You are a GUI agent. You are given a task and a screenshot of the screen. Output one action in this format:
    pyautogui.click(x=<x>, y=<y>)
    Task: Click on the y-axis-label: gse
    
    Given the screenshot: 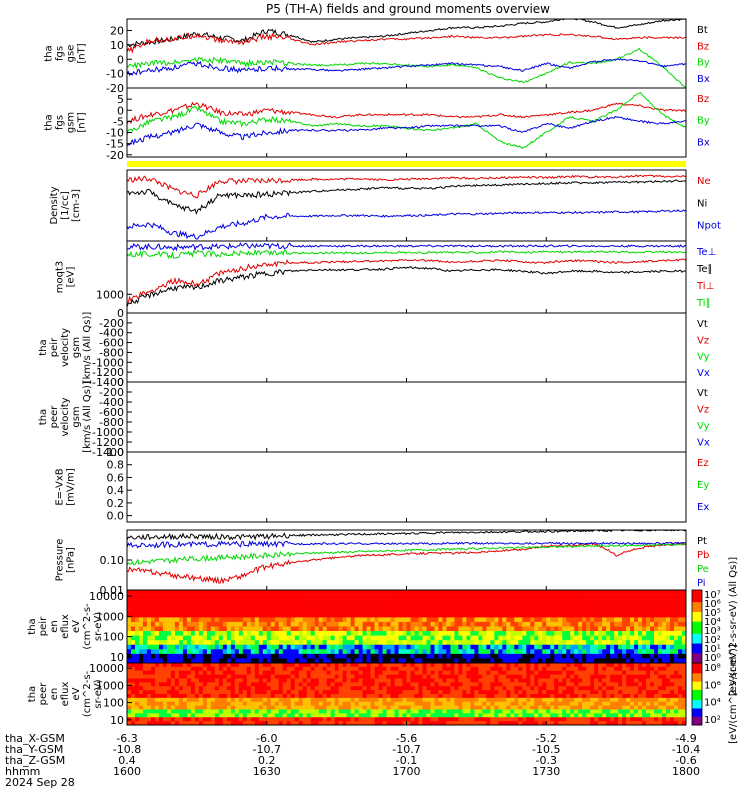 What is the action you would take?
    pyautogui.click(x=71, y=54)
    